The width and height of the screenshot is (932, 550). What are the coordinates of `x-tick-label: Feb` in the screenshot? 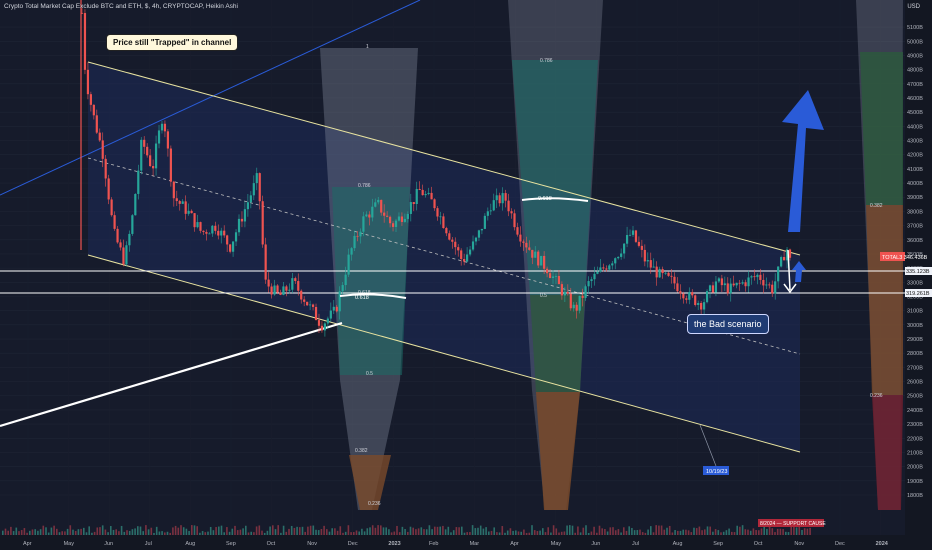 It's located at (433, 544).